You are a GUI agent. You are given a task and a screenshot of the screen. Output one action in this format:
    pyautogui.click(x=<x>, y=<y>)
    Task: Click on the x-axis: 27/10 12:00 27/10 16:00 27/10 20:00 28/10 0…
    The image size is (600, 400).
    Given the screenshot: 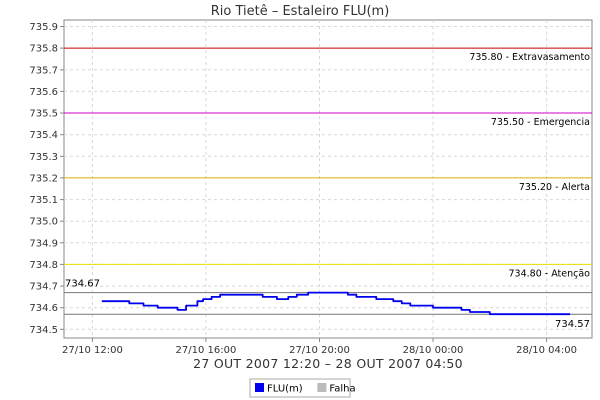 What is the action you would take?
    pyautogui.click(x=319, y=347)
    